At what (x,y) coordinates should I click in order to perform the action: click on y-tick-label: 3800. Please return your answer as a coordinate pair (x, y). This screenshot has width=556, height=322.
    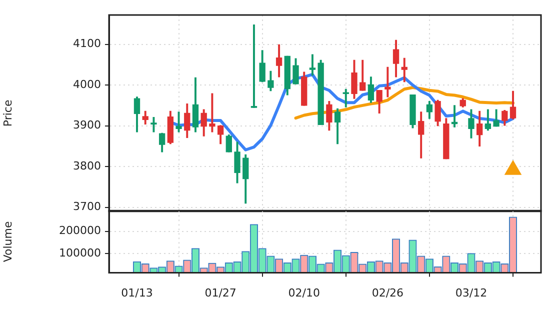
    Looking at the image, I should click on (87, 165).